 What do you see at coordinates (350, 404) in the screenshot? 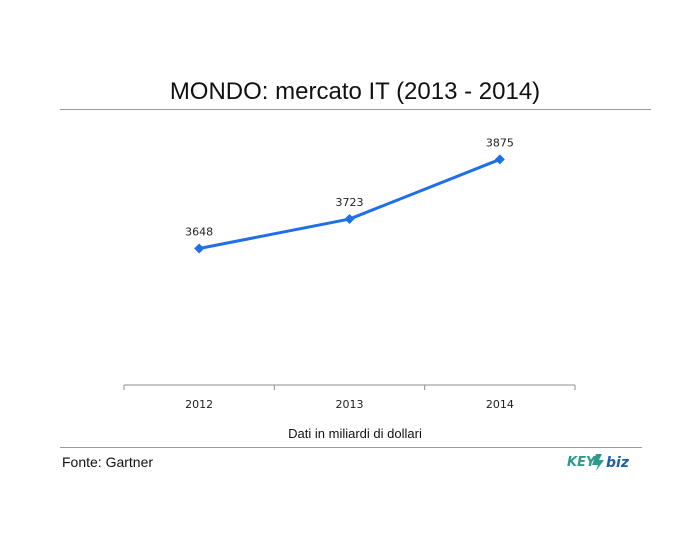
I see `x-tick-label: 2013` at bounding box center [350, 404].